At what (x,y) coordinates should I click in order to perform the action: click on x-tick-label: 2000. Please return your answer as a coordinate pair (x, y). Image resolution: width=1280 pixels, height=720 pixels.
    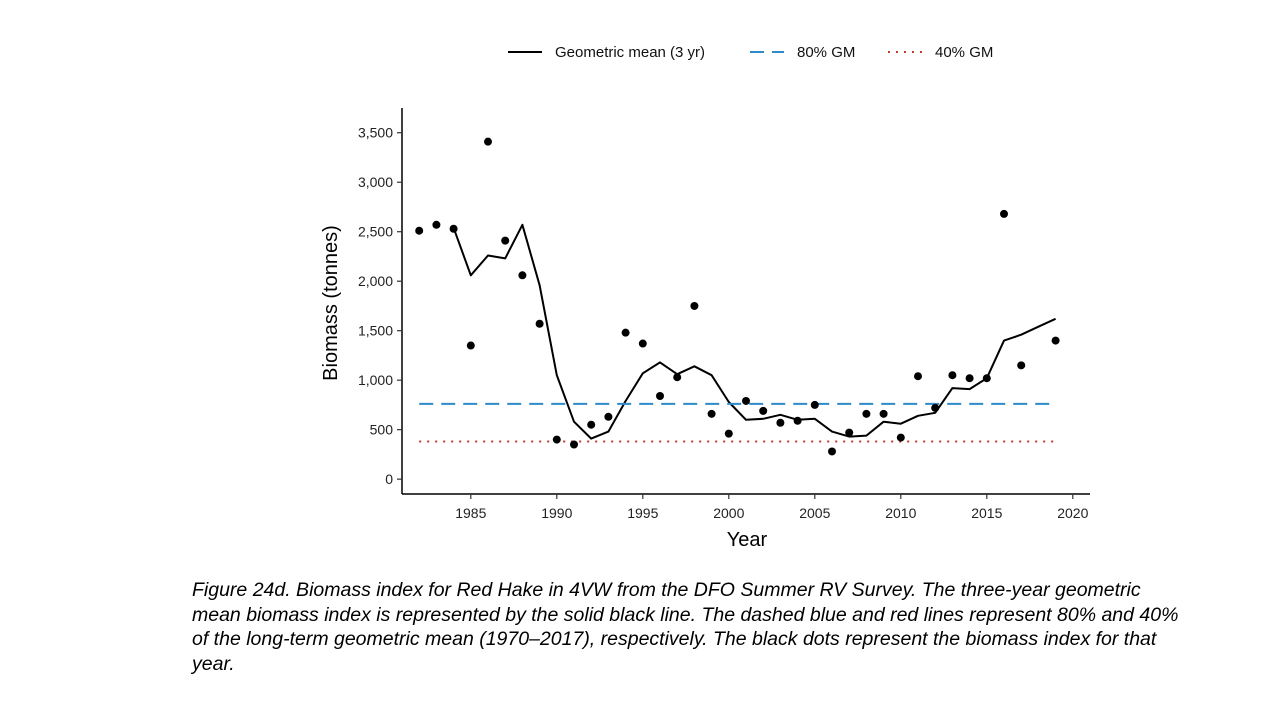
    Looking at the image, I should click on (728, 513).